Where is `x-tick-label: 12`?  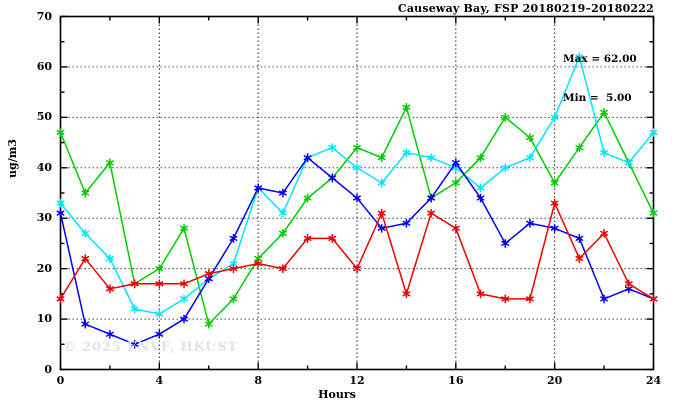 x-tick-label: 12 is located at coordinates (357, 380).